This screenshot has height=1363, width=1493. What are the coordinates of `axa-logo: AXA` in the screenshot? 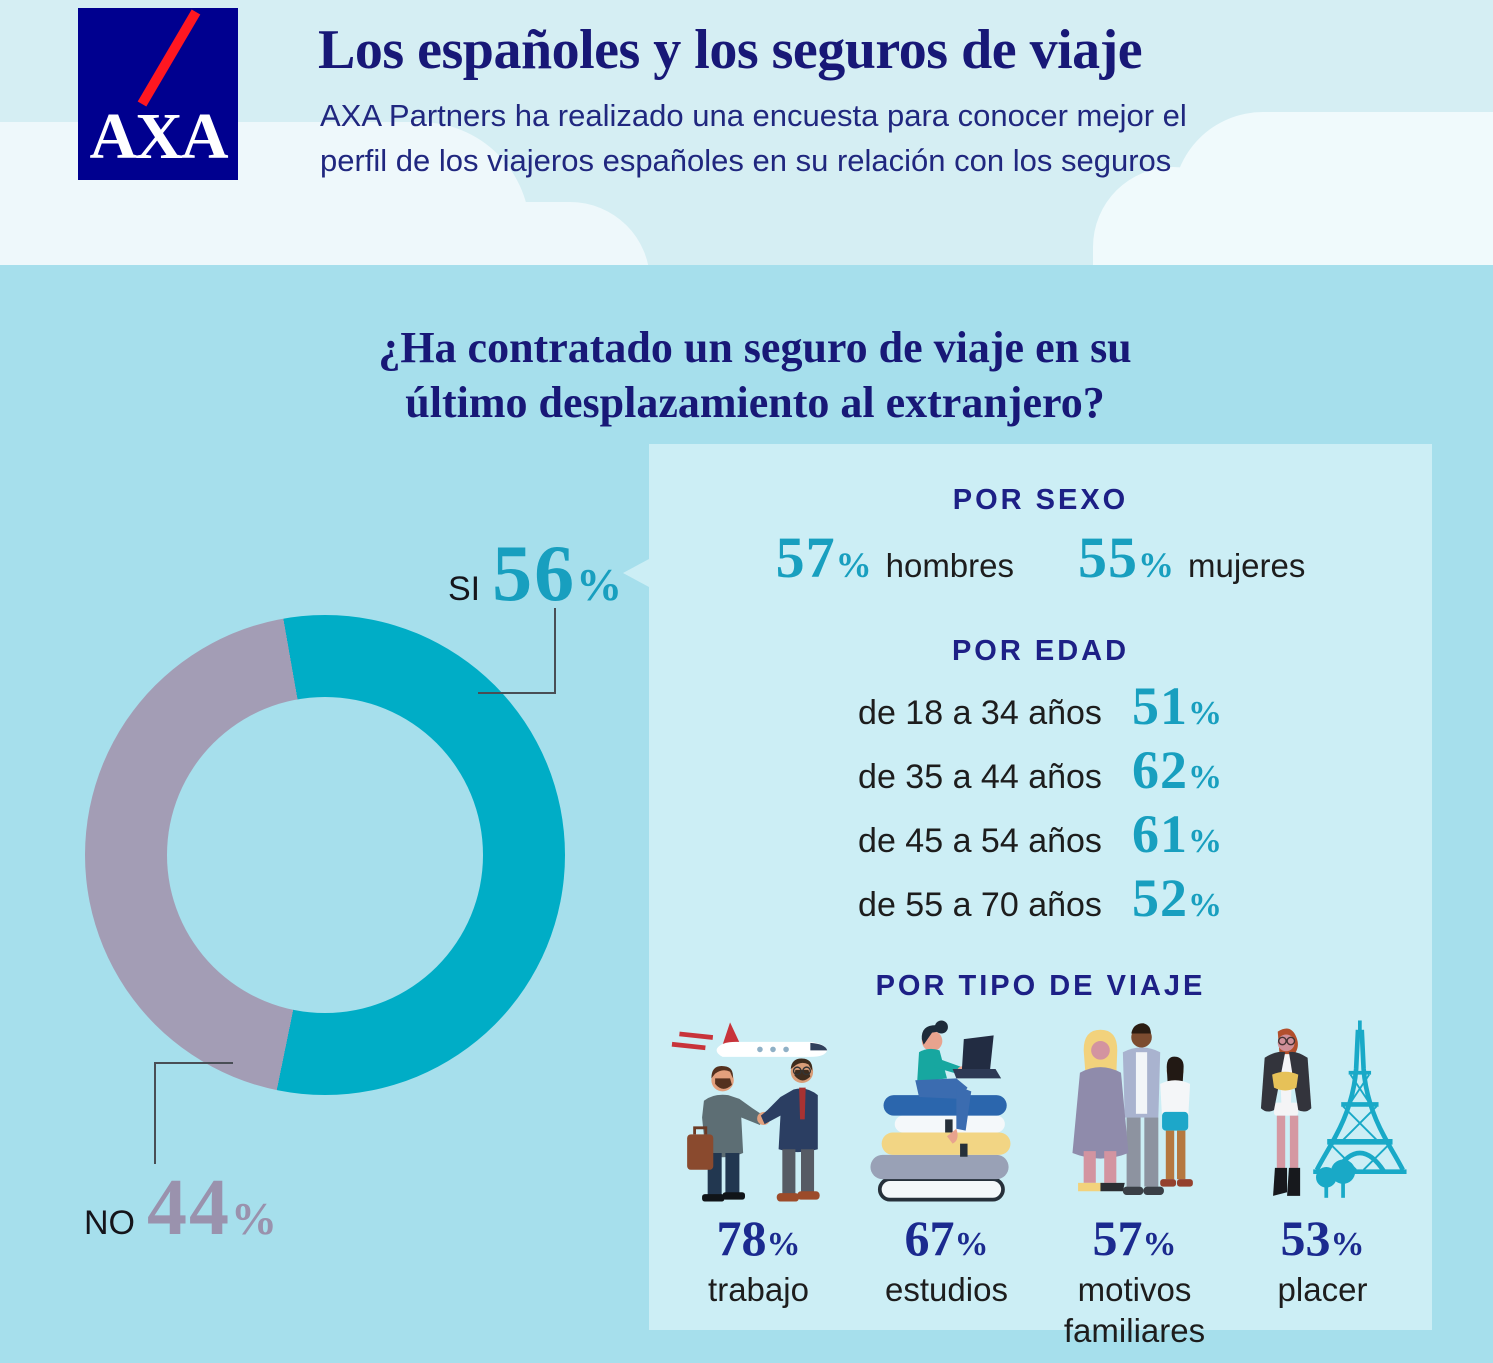 It's located at (158, 94).